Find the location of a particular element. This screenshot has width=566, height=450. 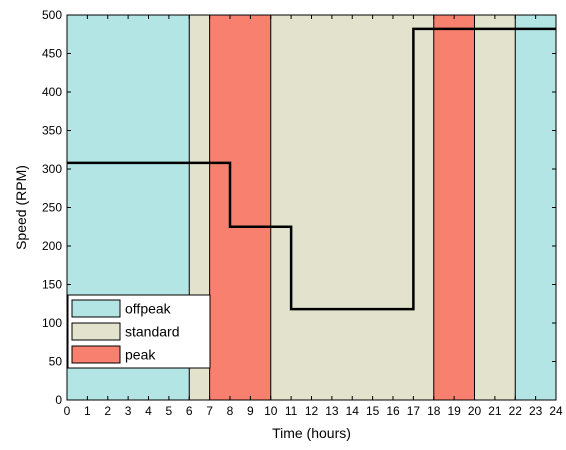

x-tick-label-12: 12 is located at coordinates (312, 411).